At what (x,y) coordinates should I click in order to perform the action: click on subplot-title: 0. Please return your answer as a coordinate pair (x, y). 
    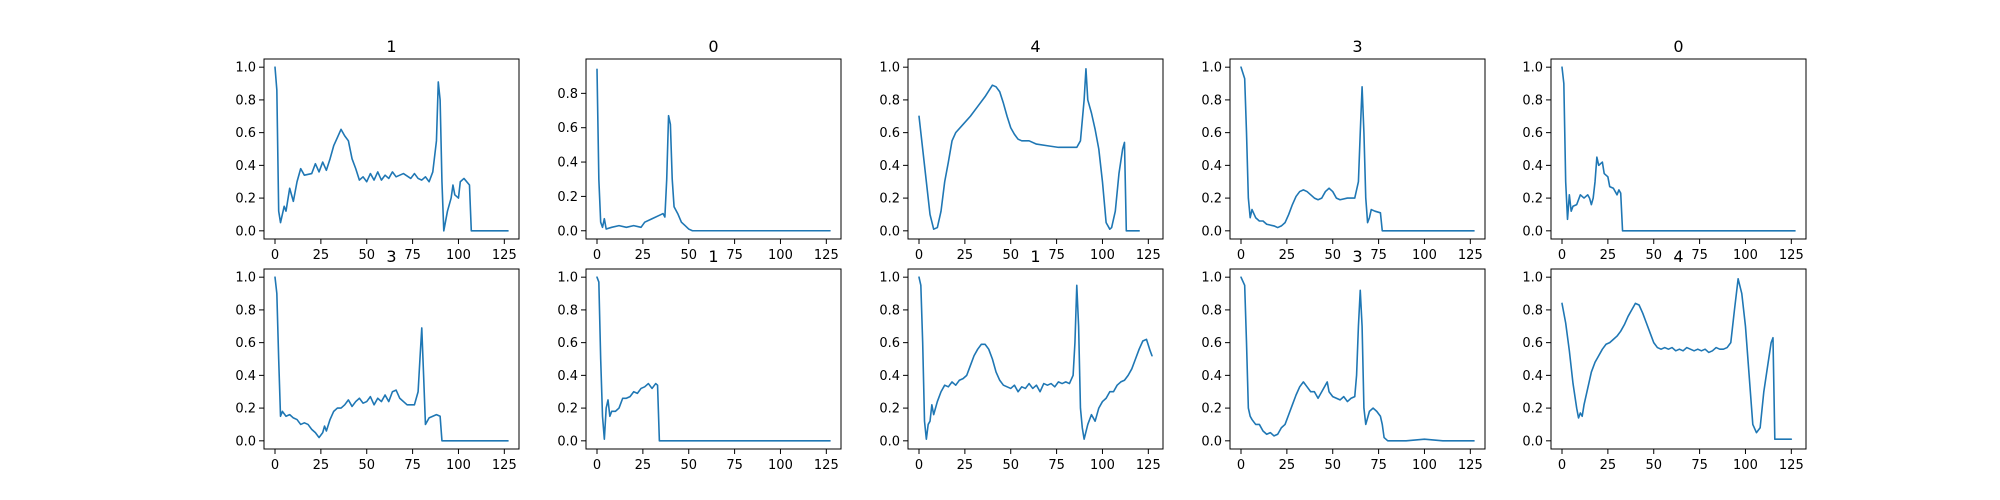
    Looking at the image, I should click on (713, 46).